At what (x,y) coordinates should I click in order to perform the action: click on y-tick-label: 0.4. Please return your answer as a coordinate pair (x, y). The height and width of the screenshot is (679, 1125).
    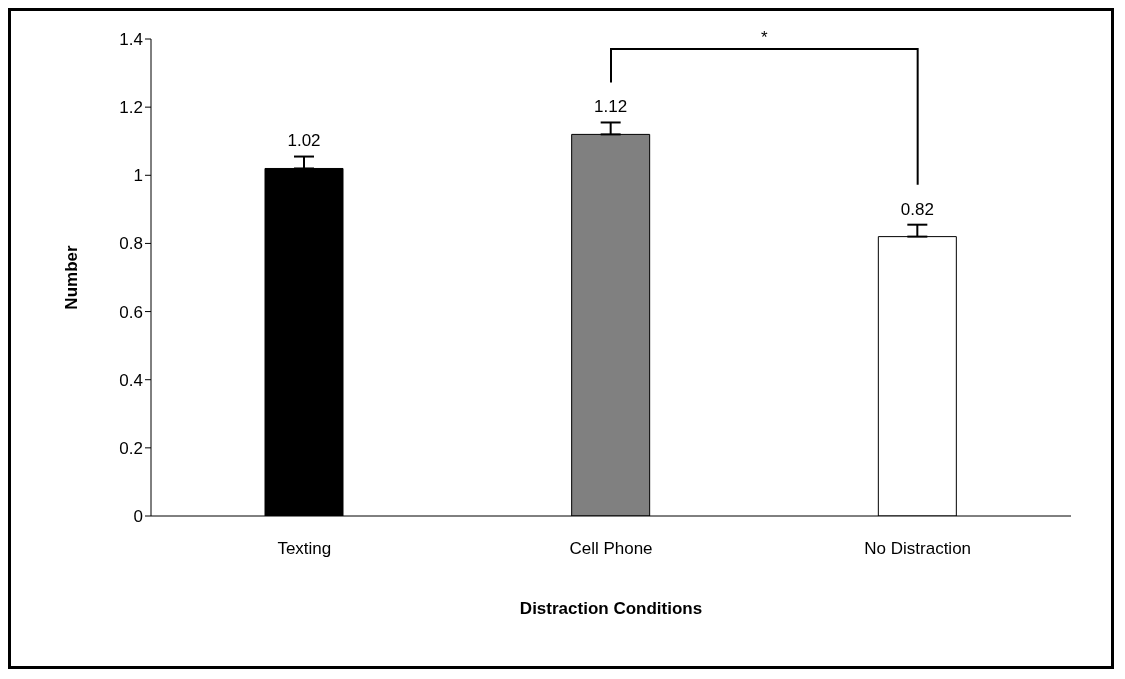
    Looking at the image, I should click on (131, 380).